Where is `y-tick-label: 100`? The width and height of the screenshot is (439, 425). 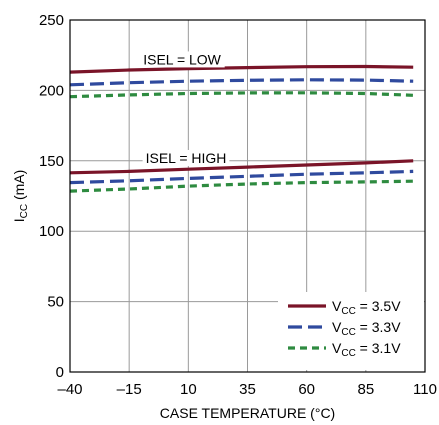 y-tick-label: 100 is located at coordinates (51, 231).